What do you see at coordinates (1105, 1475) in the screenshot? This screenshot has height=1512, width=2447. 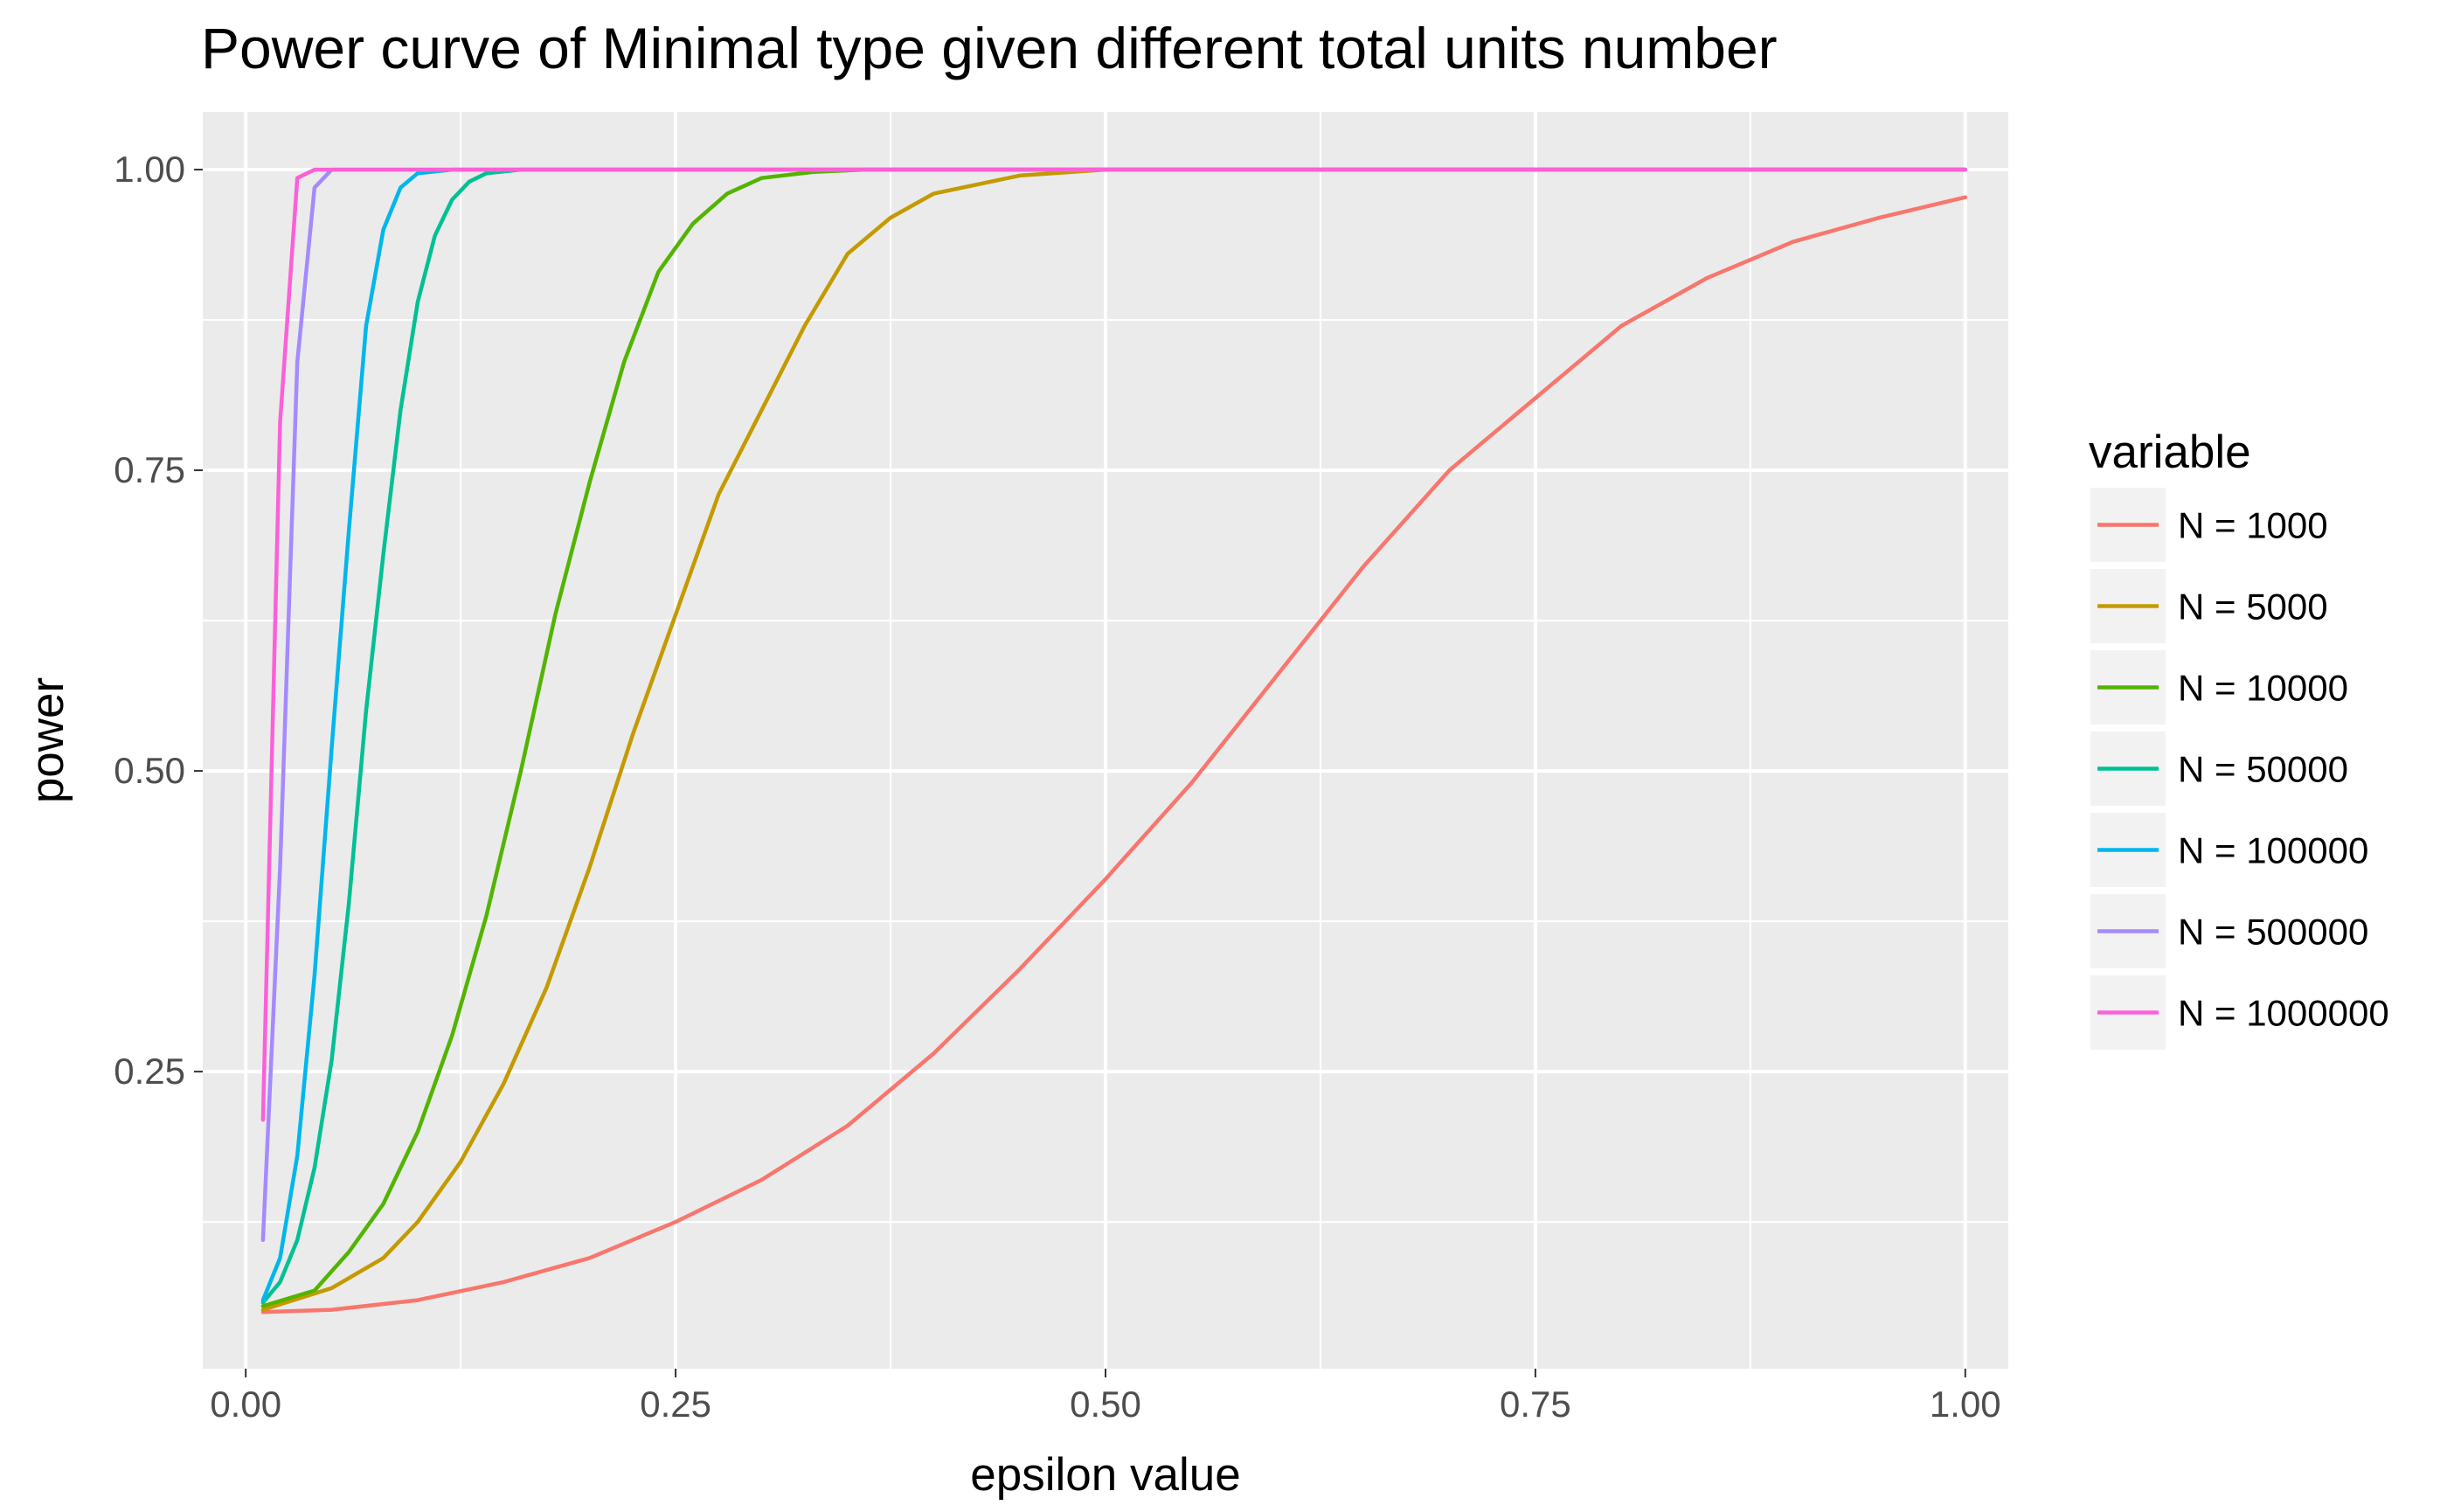 I see `x-axis-title: epsilon value` at bounding box center [1105, 1475].